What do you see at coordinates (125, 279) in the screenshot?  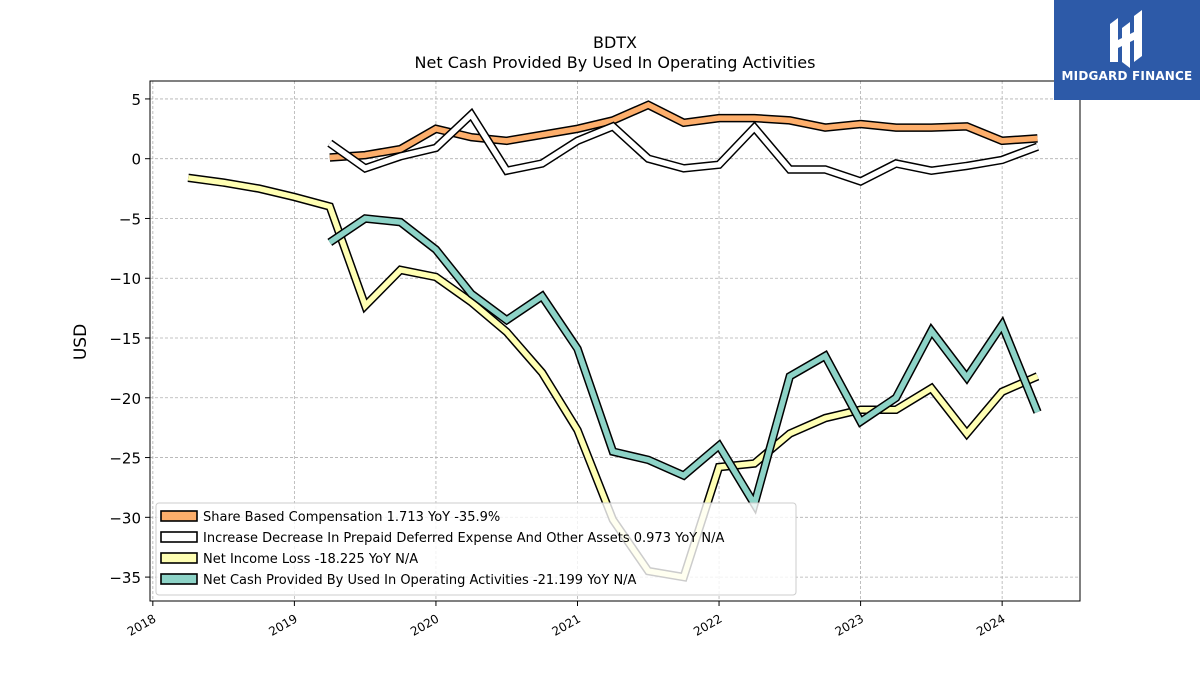 I see `y-tick-label: −10` at bounding box center [125, 279].